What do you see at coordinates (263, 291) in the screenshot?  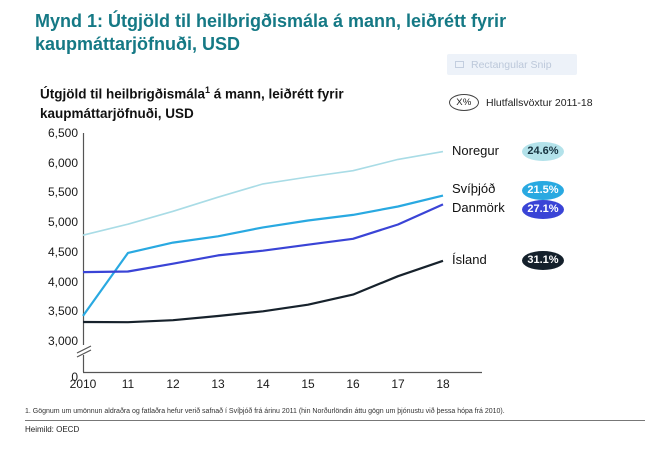 I see `series-line-Ísland` at bounding box center [263, 291].